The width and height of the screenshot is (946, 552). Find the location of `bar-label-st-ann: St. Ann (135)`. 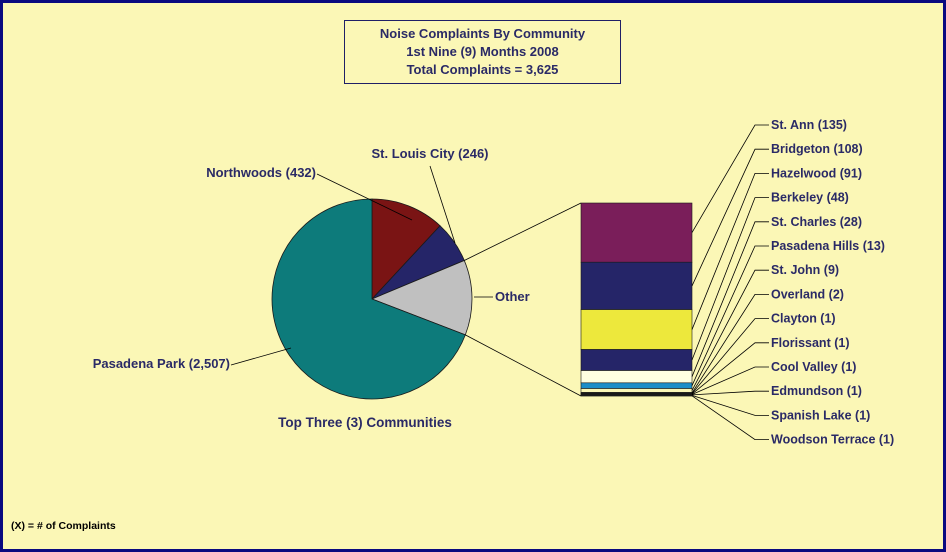

bar-label-st-ann: St. Ann (135) is located at coordinates (809, 125).